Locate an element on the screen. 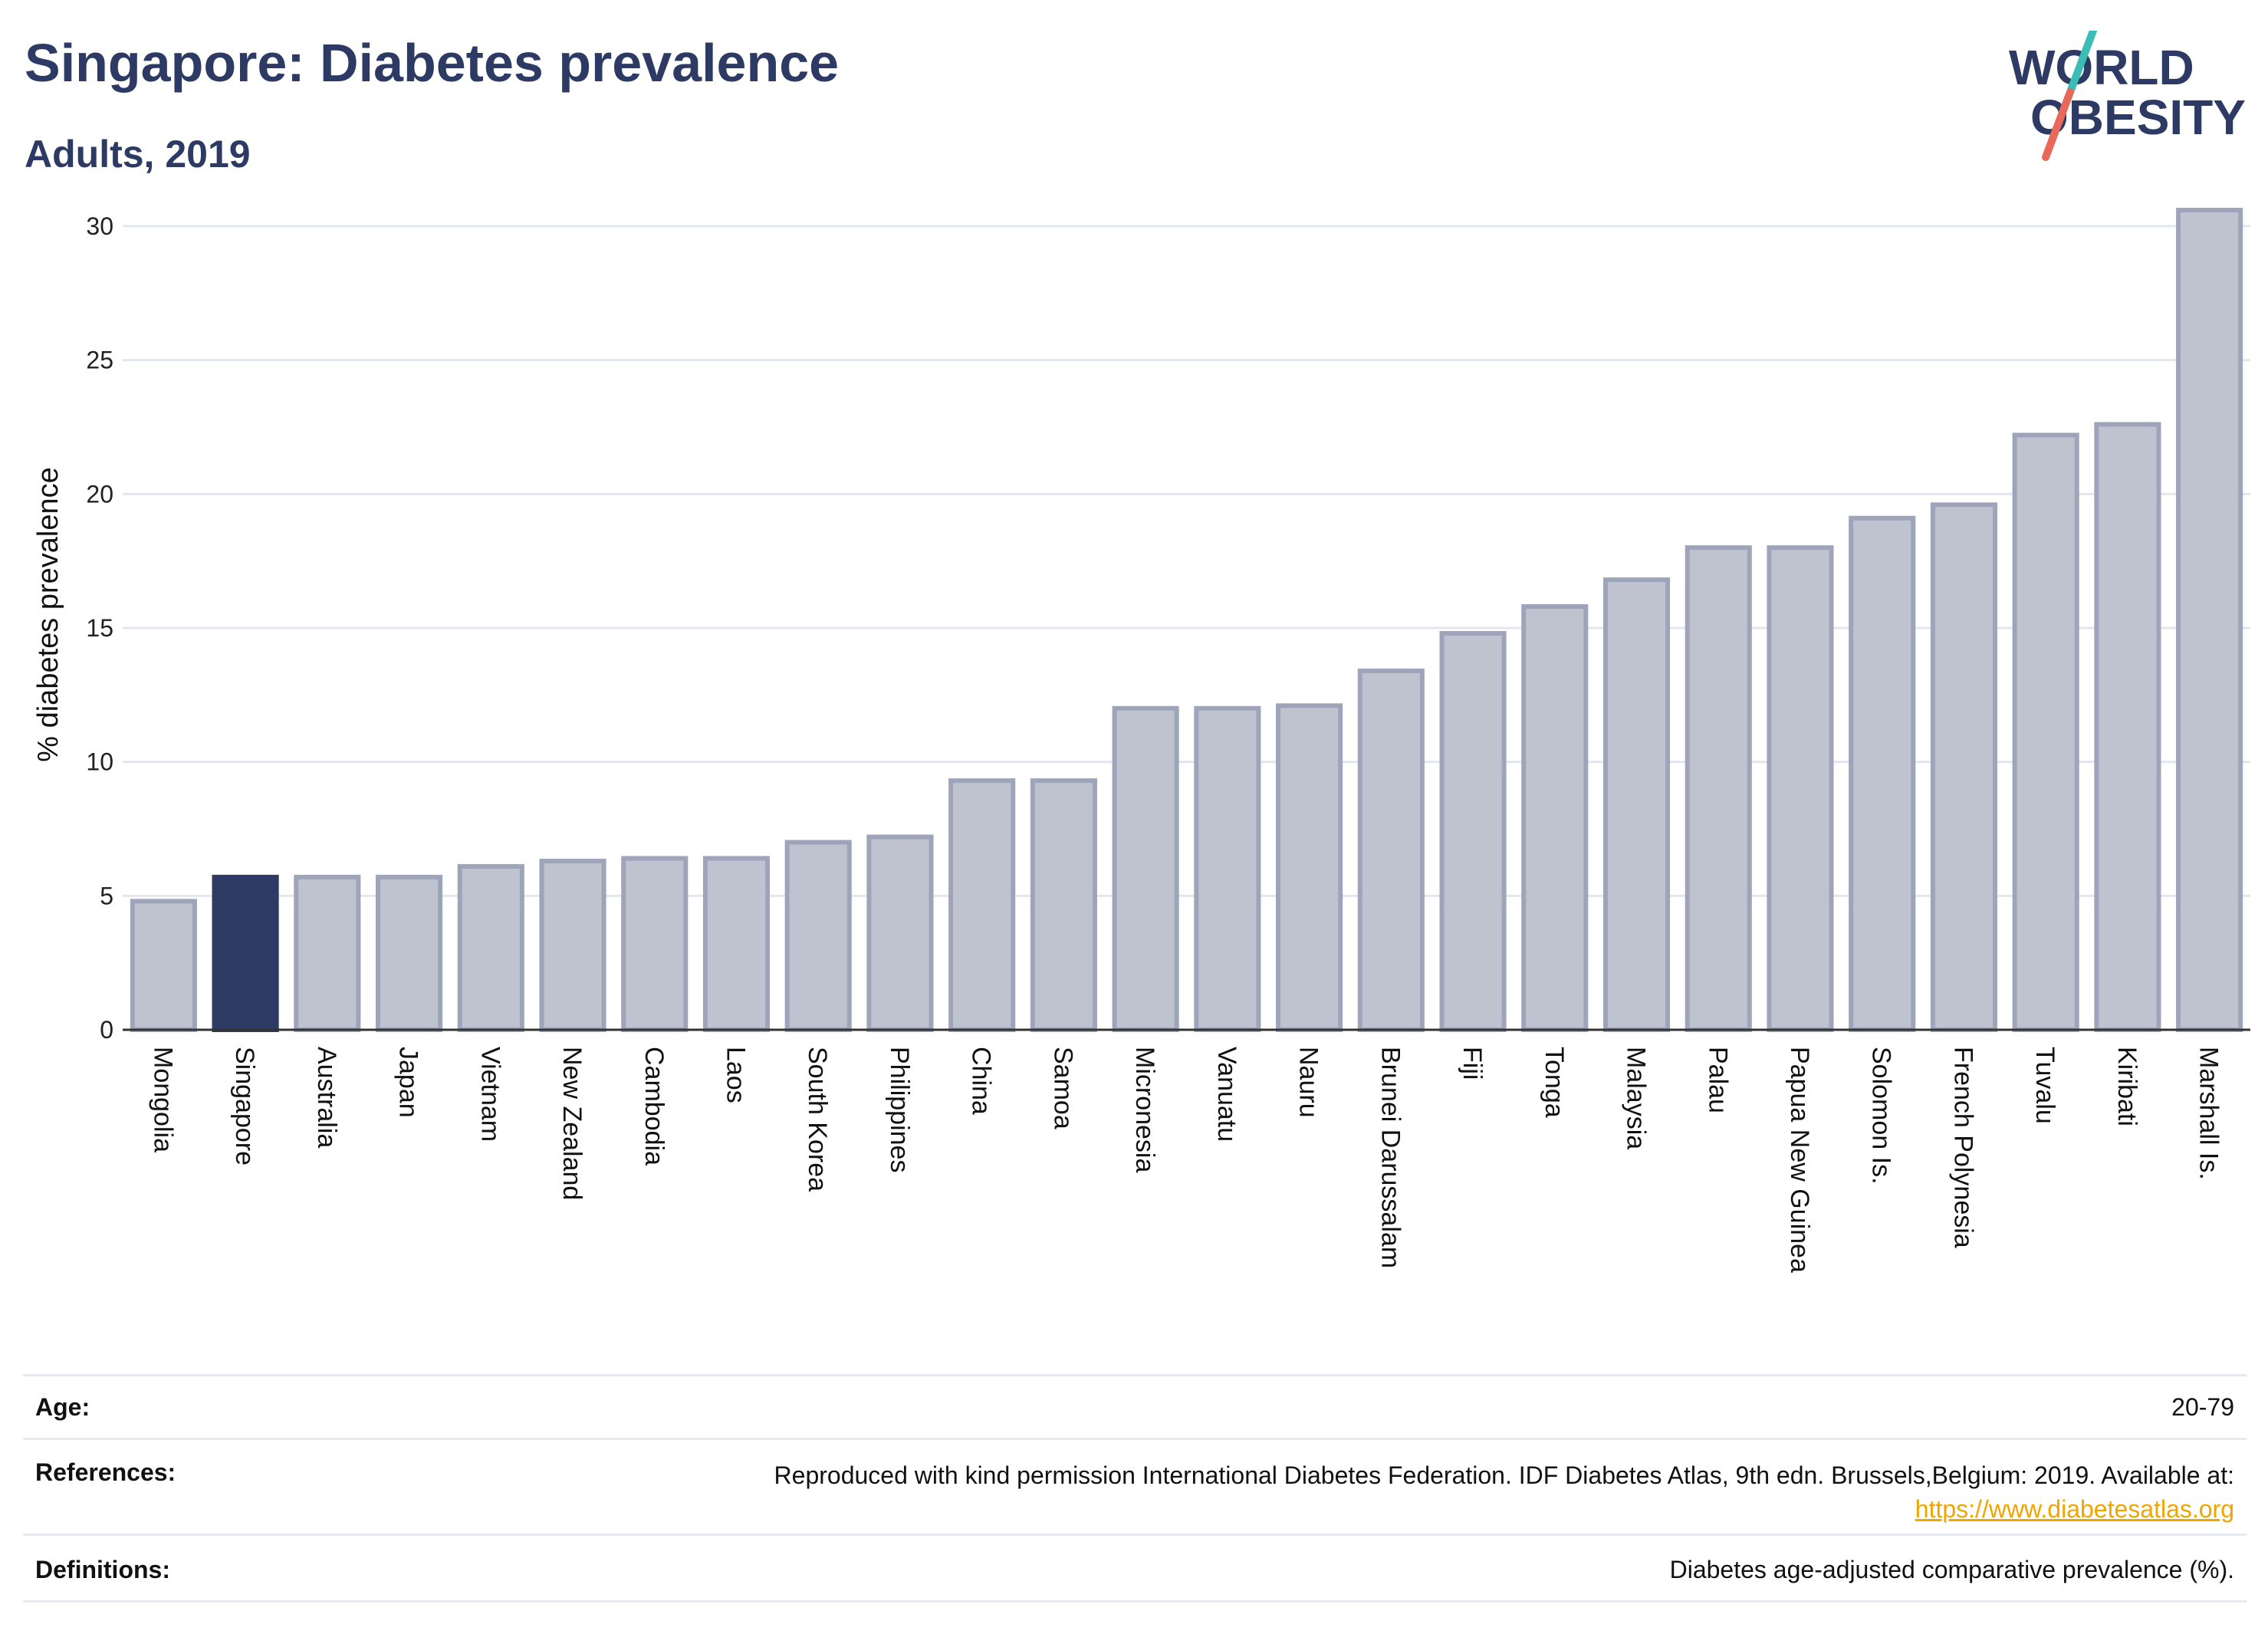  bar-marshall-is is located at coordinates (2209, 619).